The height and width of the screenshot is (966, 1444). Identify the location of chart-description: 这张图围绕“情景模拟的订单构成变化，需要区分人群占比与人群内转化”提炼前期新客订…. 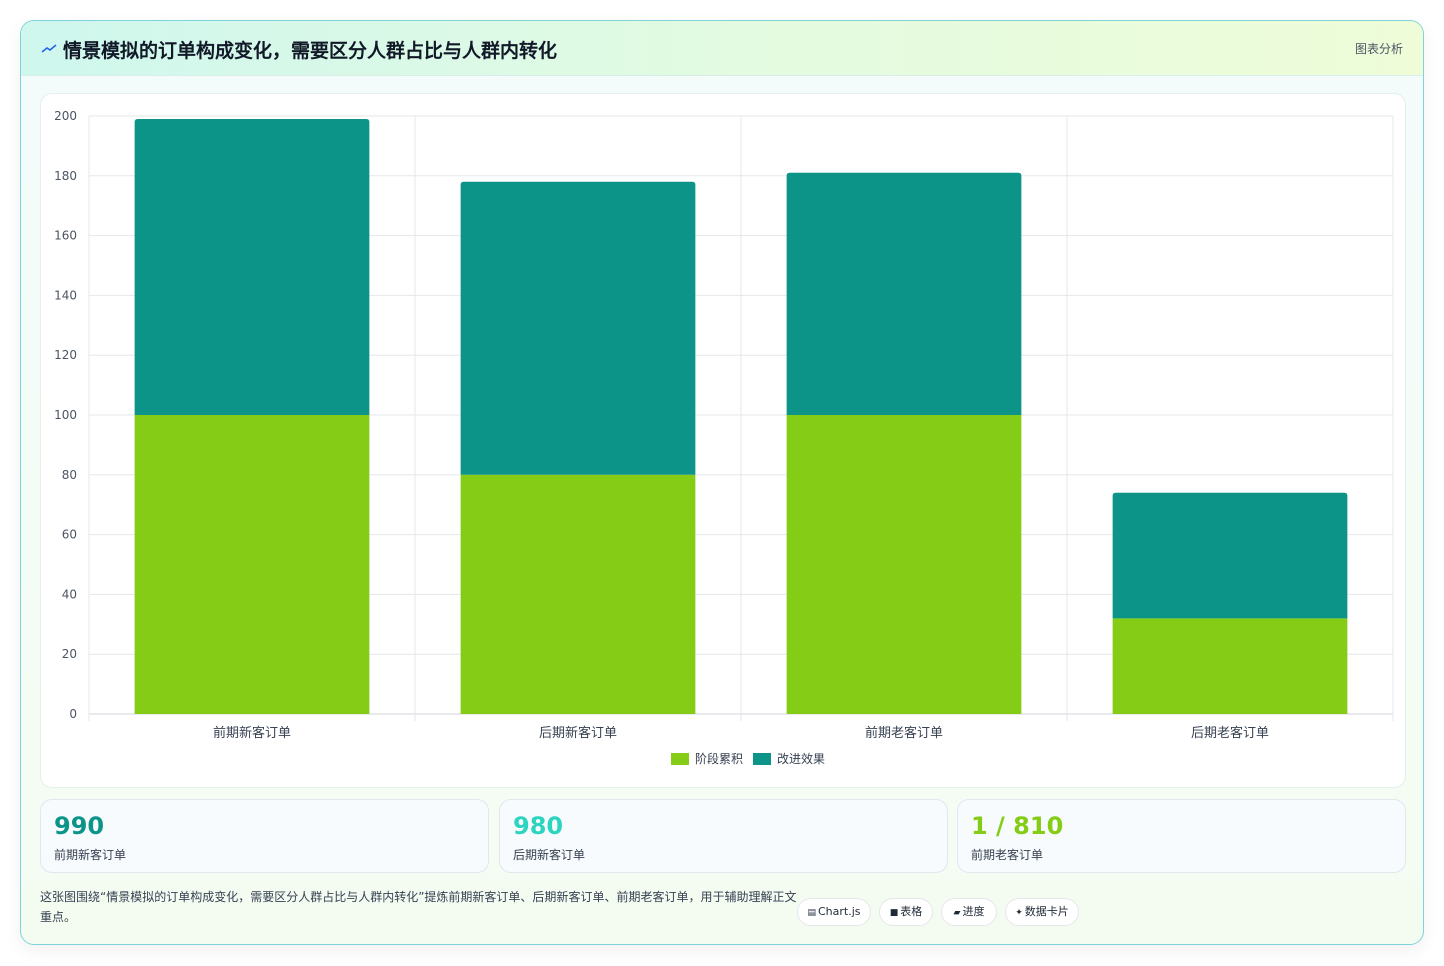
(418, 907).